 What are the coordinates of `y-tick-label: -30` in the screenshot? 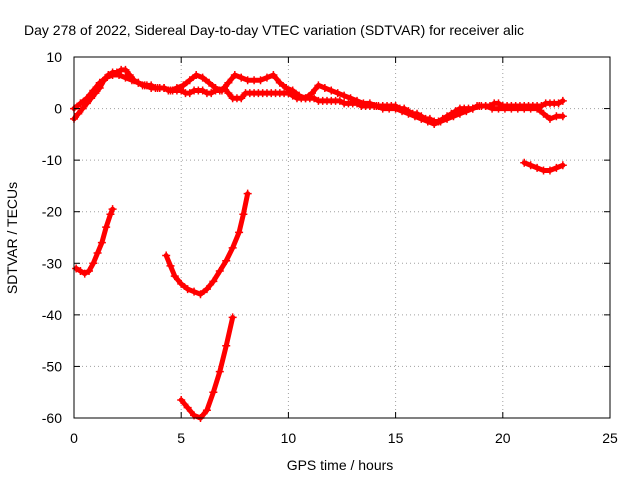 It's located at (52, 263).